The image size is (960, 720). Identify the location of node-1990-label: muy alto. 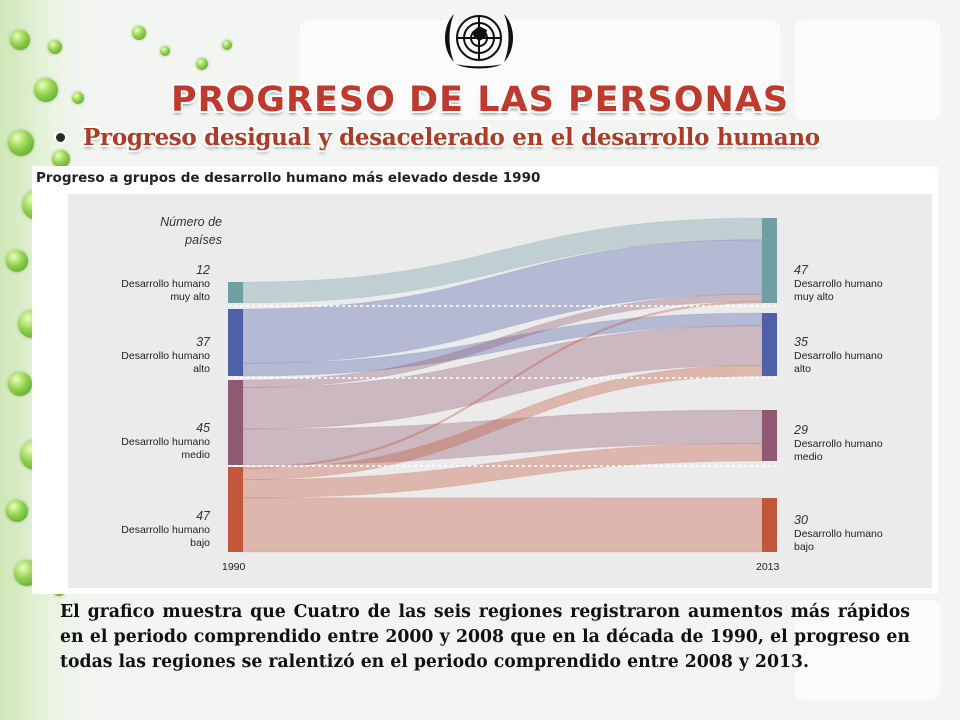
(190, 297).